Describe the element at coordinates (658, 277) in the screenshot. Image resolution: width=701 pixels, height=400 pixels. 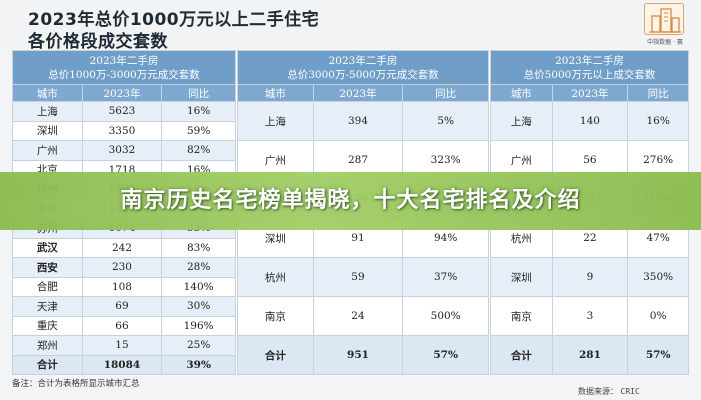
I see `yoy-cell: 350%` at that location.